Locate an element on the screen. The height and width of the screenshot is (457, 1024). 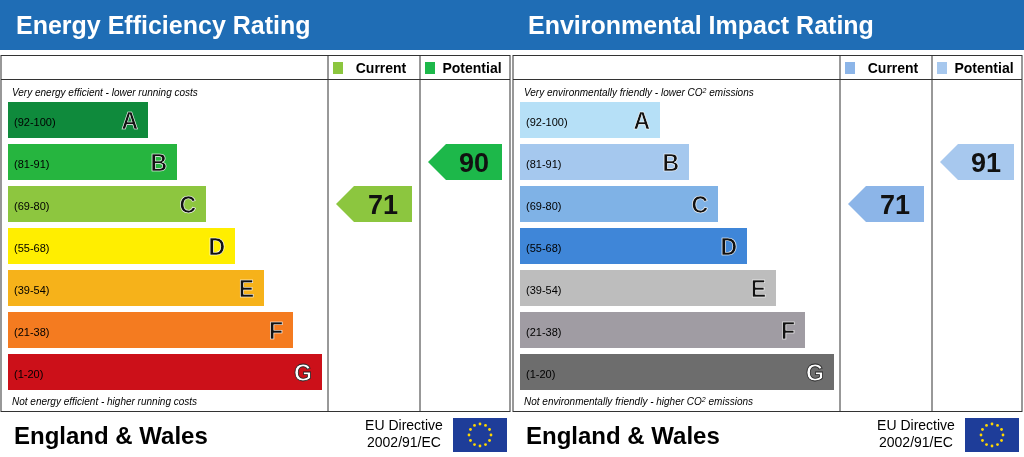
text: Energy Efficiency Rating is located at coordinates (163, 25).